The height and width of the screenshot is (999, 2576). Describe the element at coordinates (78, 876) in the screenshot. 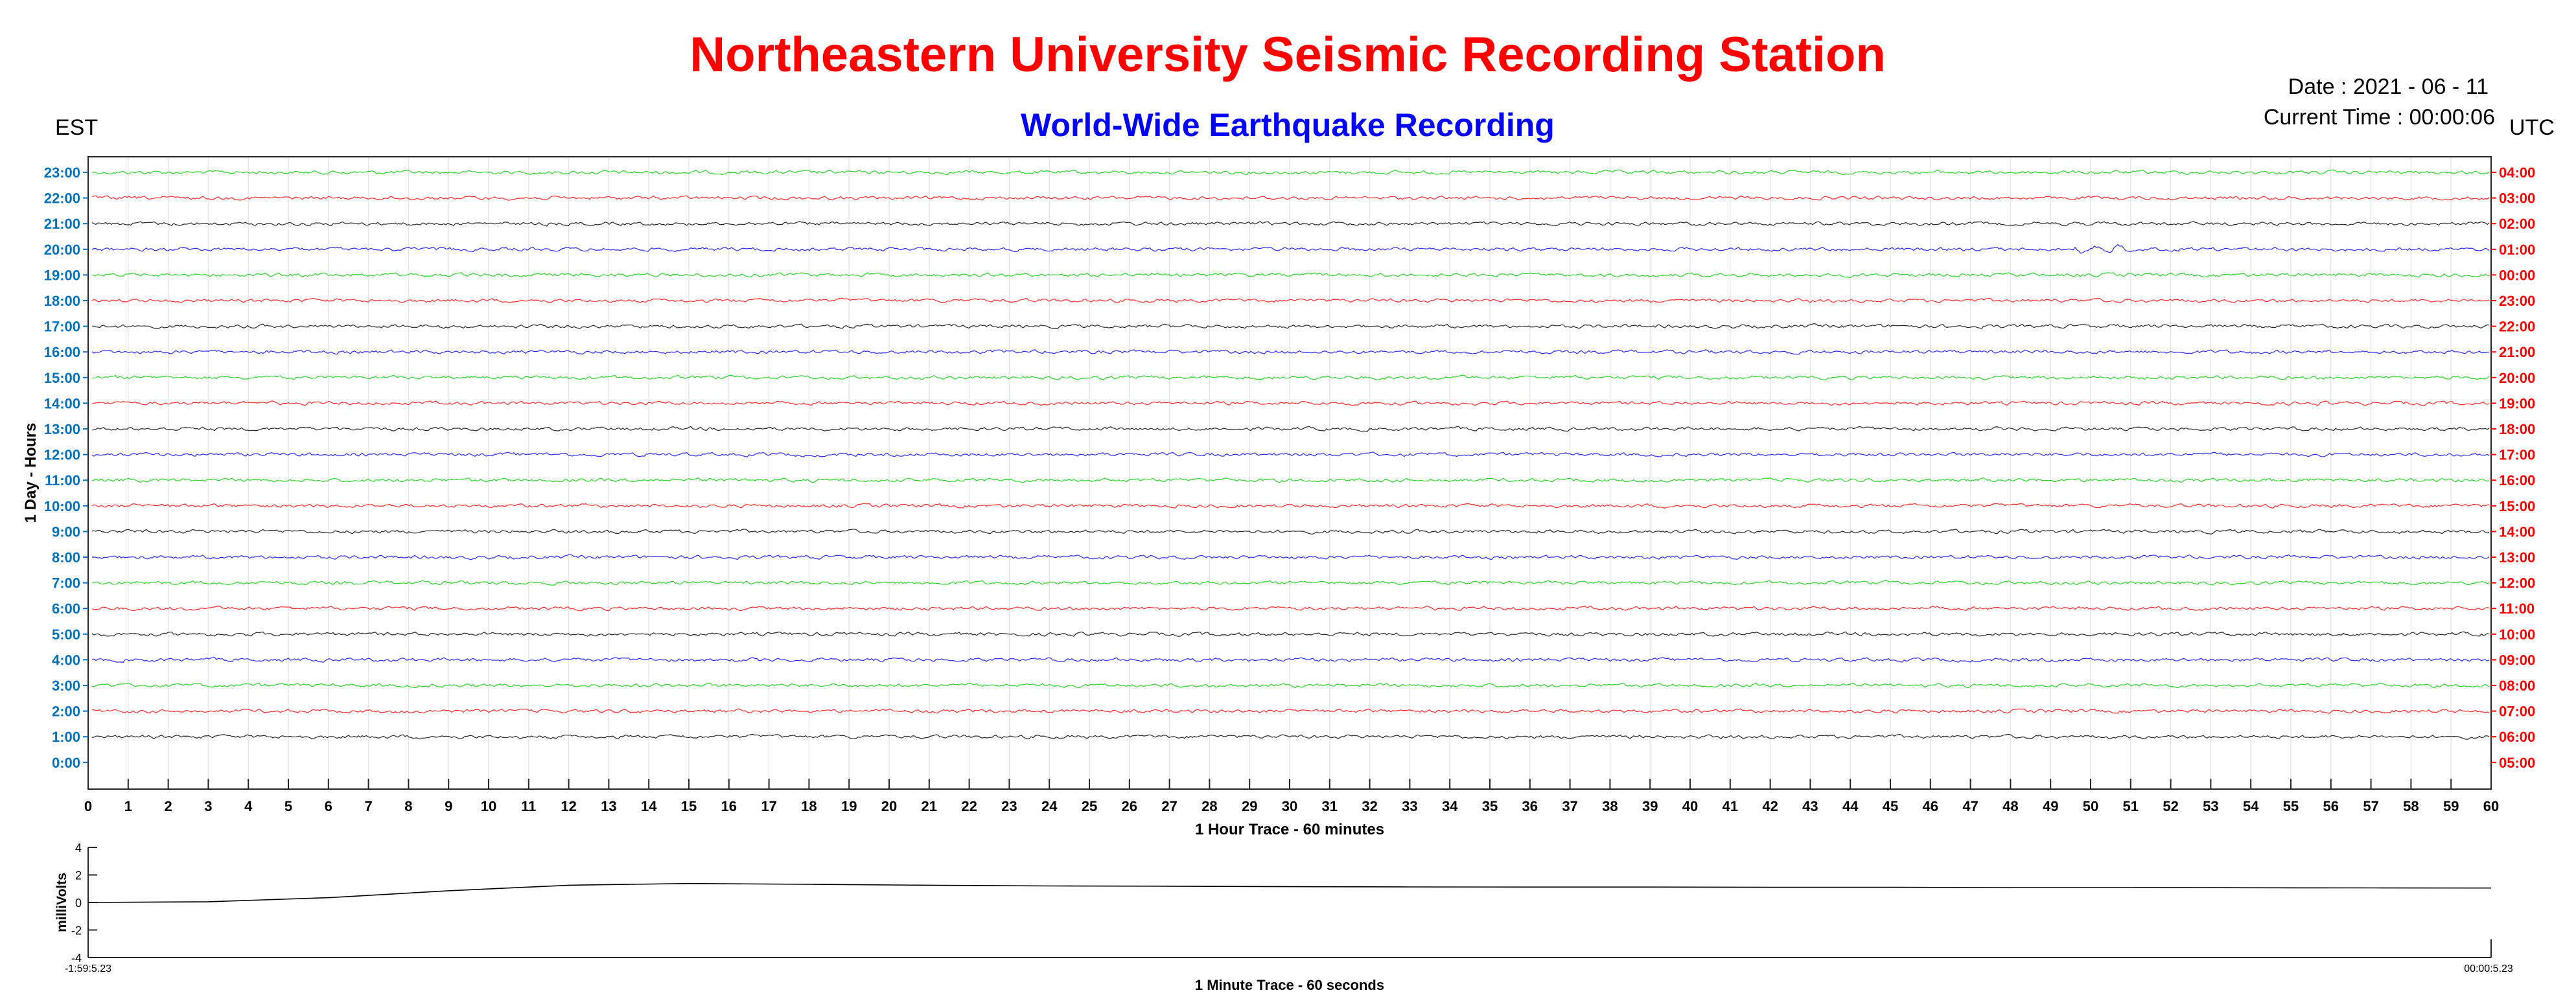

I see `minute-trace-ytick-label: 2` at that location.